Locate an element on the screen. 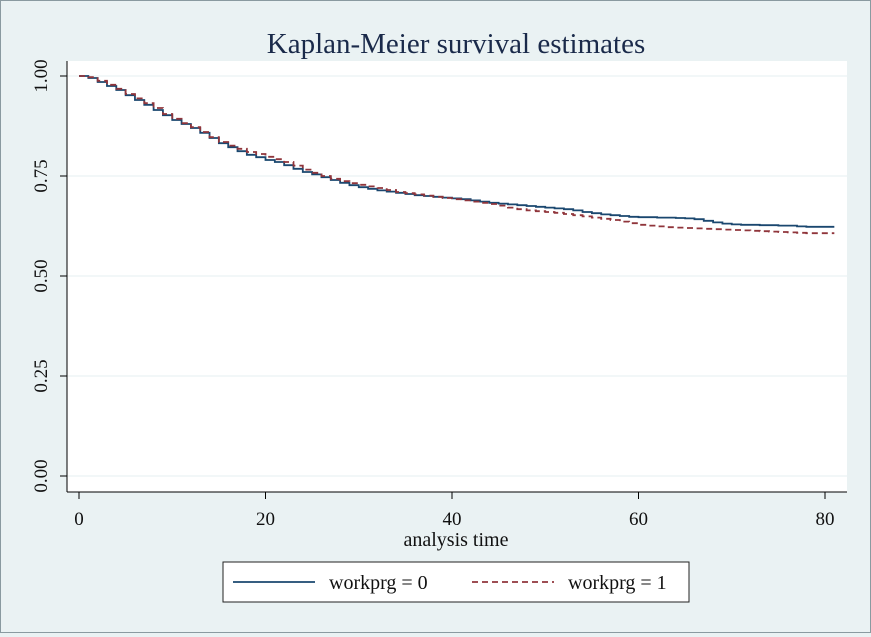 This screenshot has height=637, width=871. y-tick-label-1: 0.25 is located at coordinates (41, 375).